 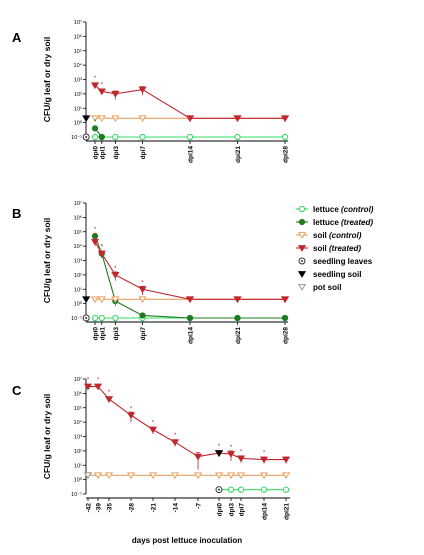 What do you see at coordinates (343, 261) in the screenshot?
I see `legend-name: seedling leaves` at bounding box center [343, 261].